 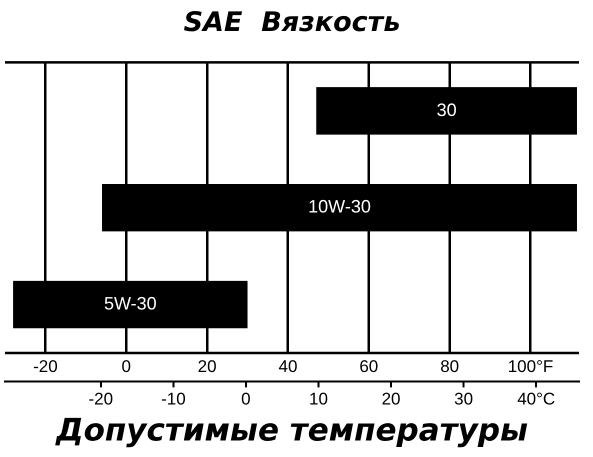 I want to click on x2-tick-label: 10, so click(x=318, y=398).